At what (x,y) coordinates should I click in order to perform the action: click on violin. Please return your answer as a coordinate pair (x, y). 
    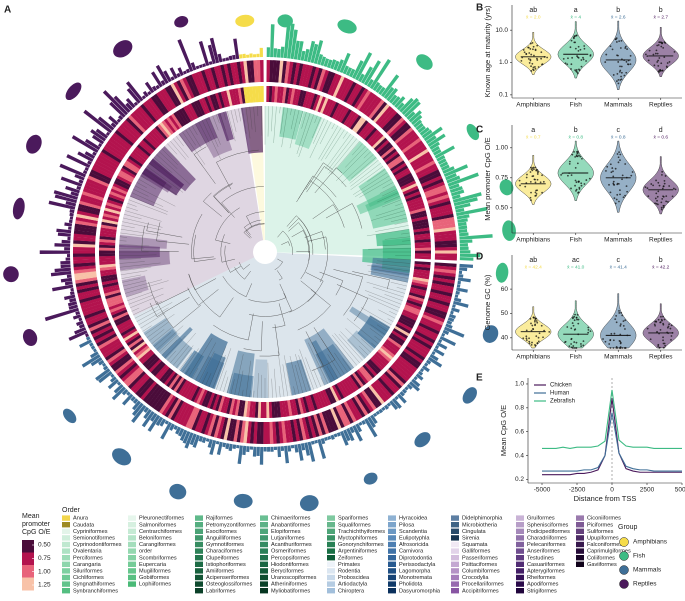
    Looking at the image, I should click on (533, 327).